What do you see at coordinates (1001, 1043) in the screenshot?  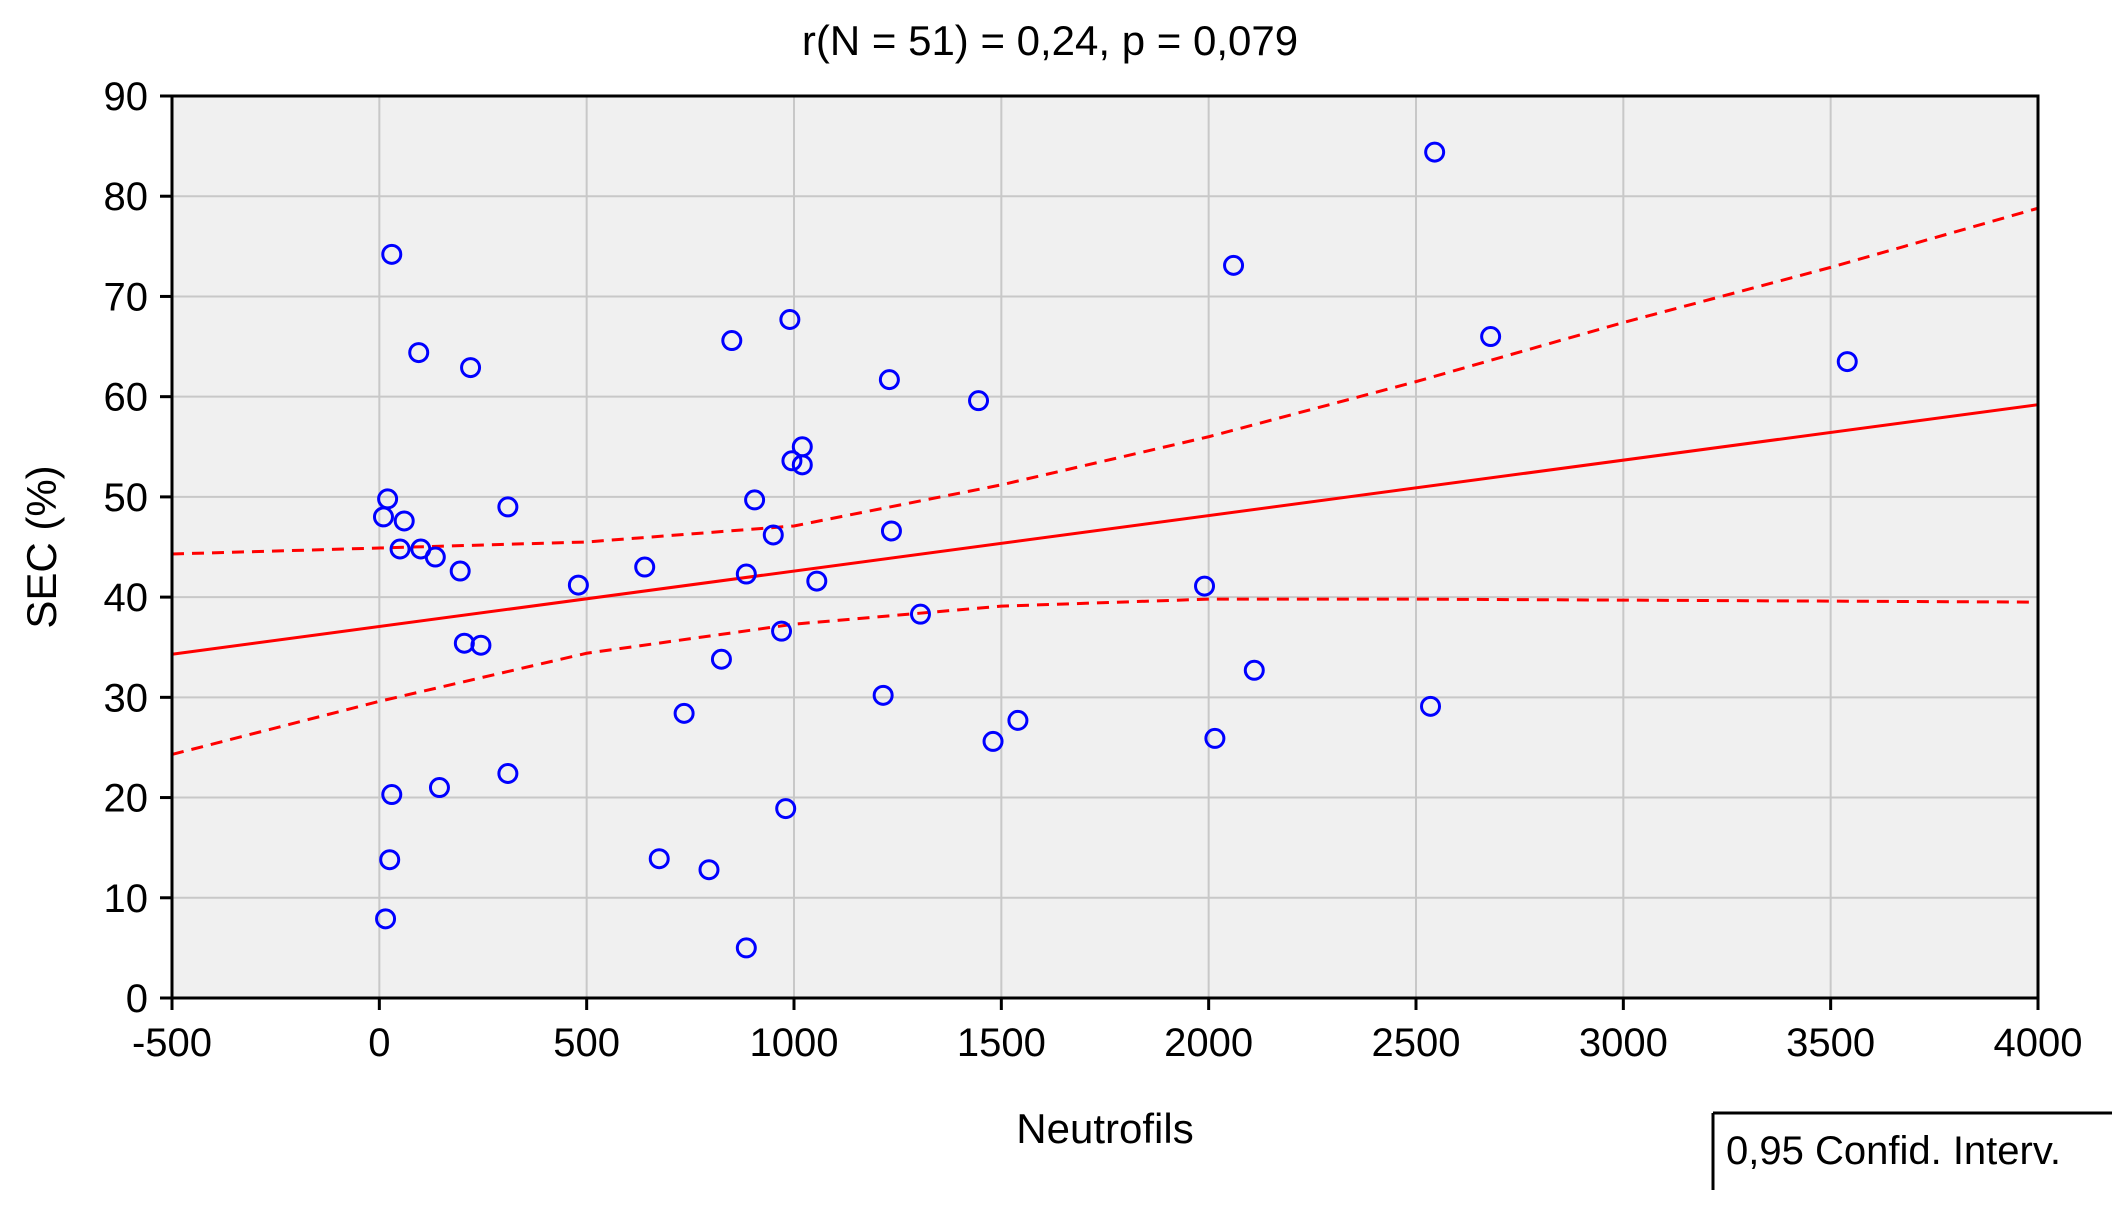 I see `x-tick-label: 1500` at bounding box center [1001, 1043].